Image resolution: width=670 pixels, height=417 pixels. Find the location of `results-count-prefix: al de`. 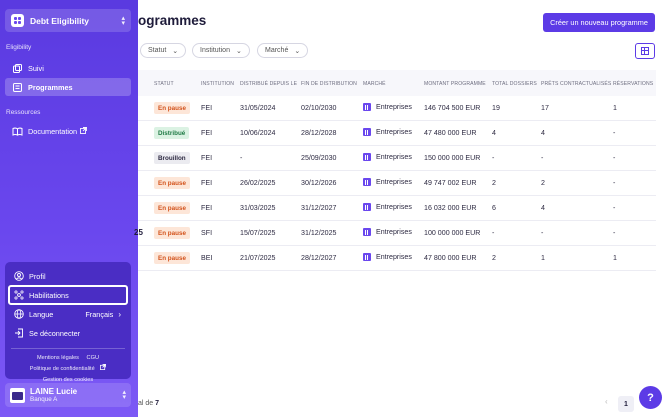

results-count-prefix: al de is located at coordinates (146, 403).